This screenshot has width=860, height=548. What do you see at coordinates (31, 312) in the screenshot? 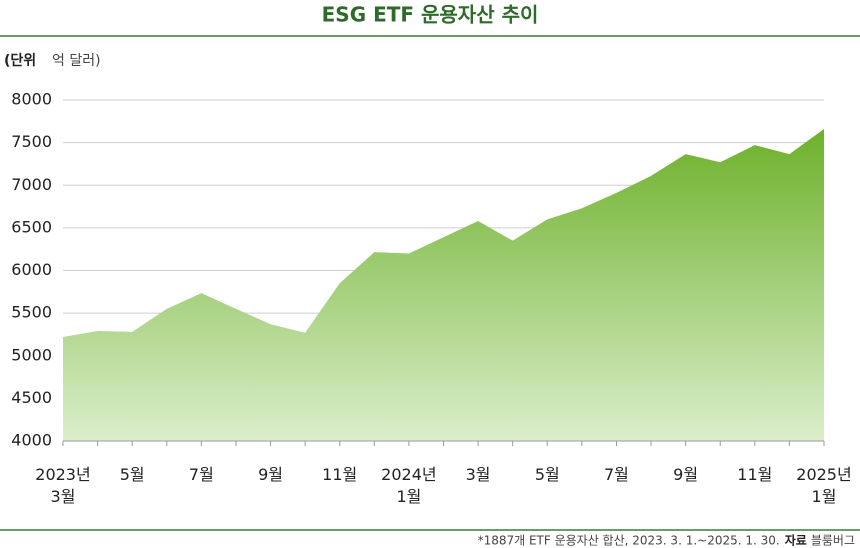
I see `y-tick-label: 5500` at bounding box center [31, 312].